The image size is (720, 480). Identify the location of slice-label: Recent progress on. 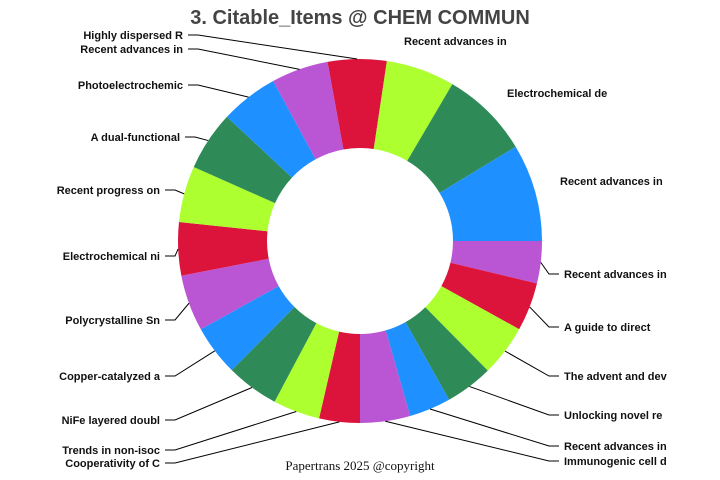
(109, 191).